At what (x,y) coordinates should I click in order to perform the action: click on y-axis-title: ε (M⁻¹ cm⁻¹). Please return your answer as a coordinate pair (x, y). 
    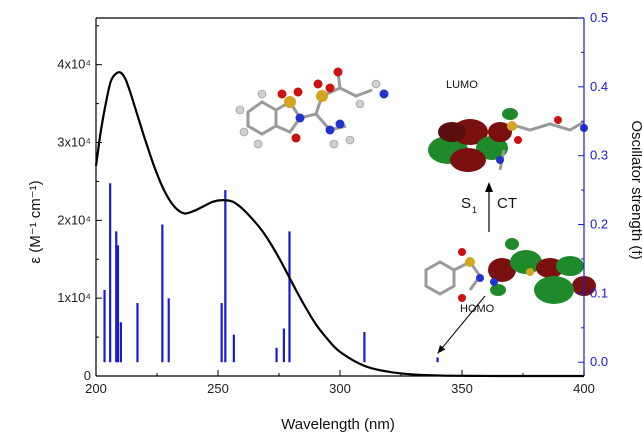
    Looking at the image, I should click on (35, 221).